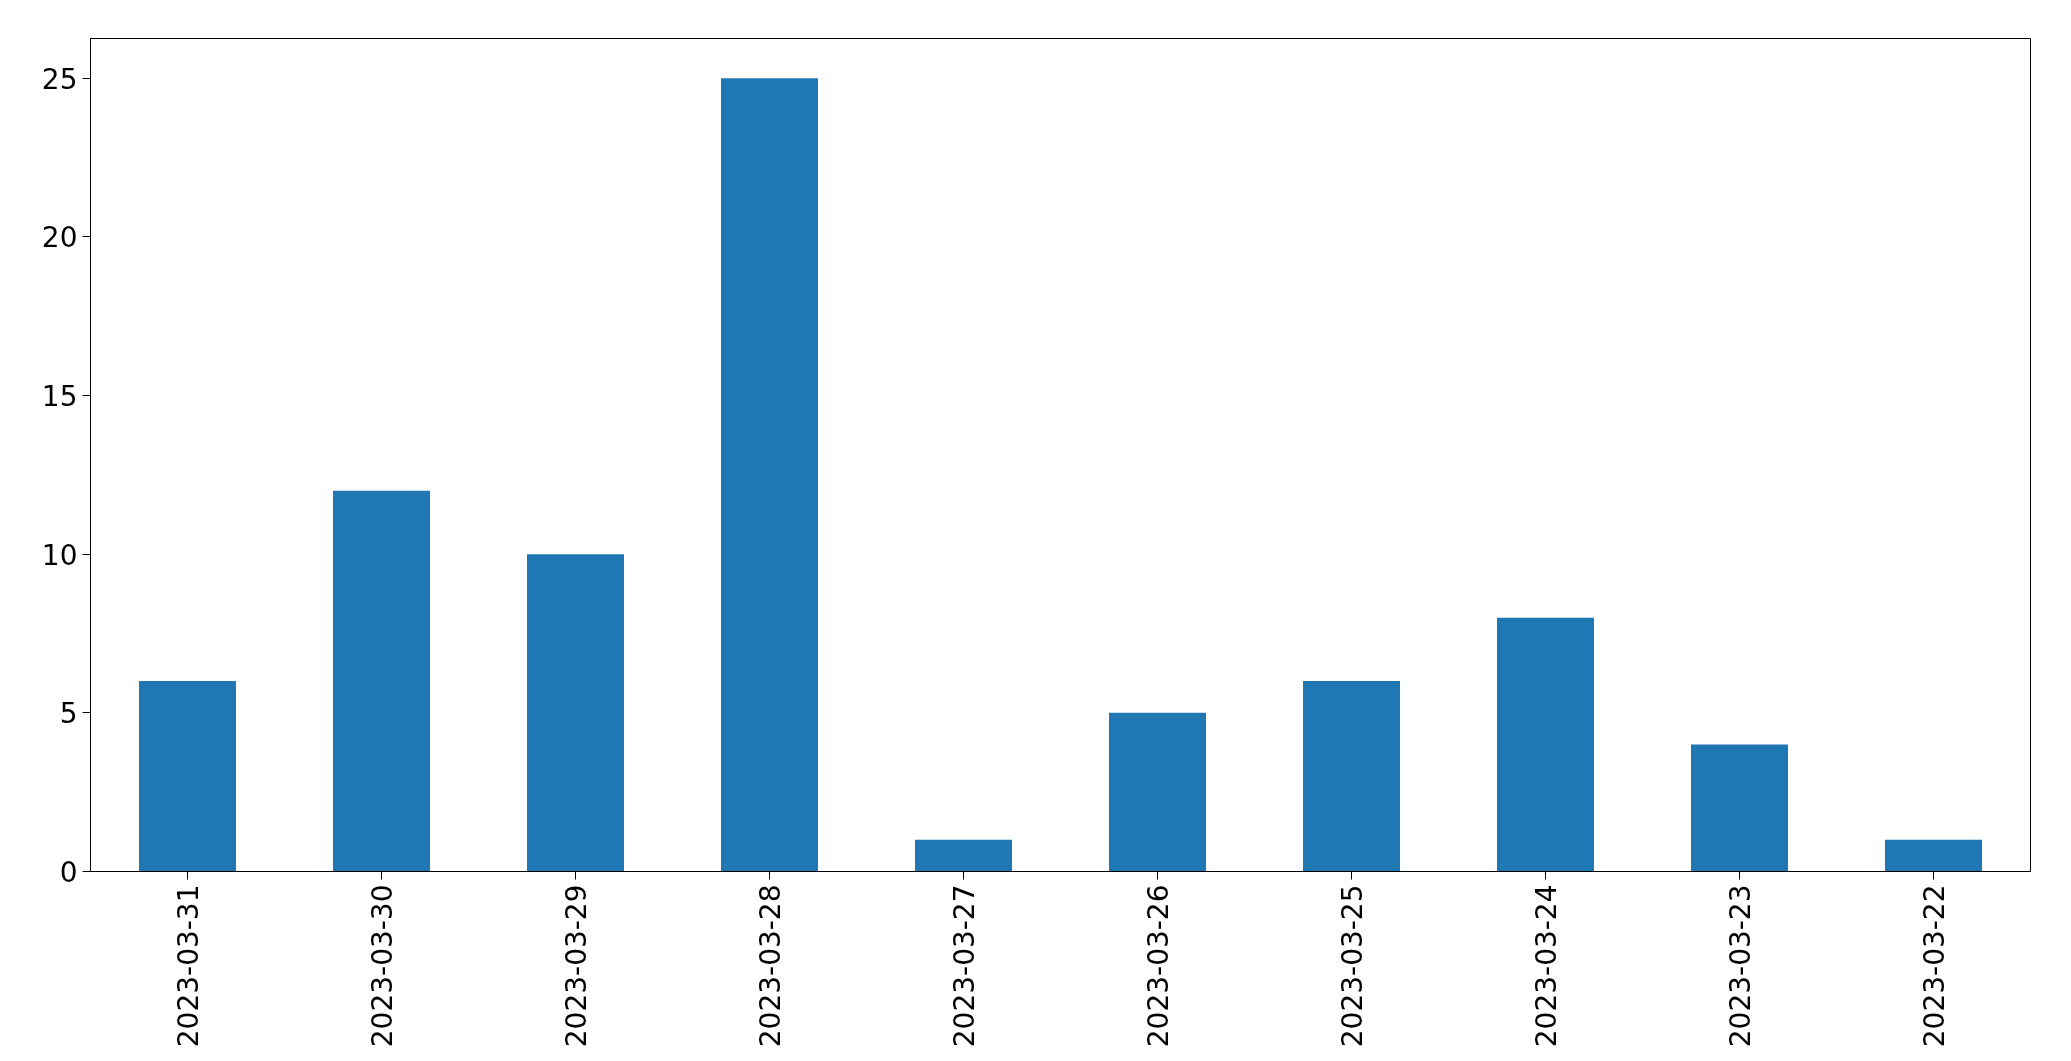 This screenshot has height=1061, width=2071. What do you see at coordinates (1546, 966) in the screenshot?
I see `x-tick-label: 2023-03-24` at bounding box center [1546, 966].